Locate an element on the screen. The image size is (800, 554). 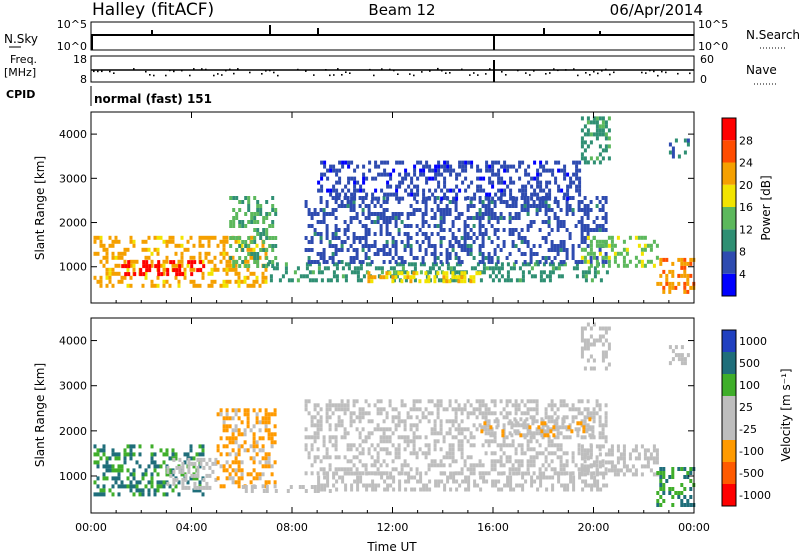
colorbar-segment is located at coordinates (729, 473).